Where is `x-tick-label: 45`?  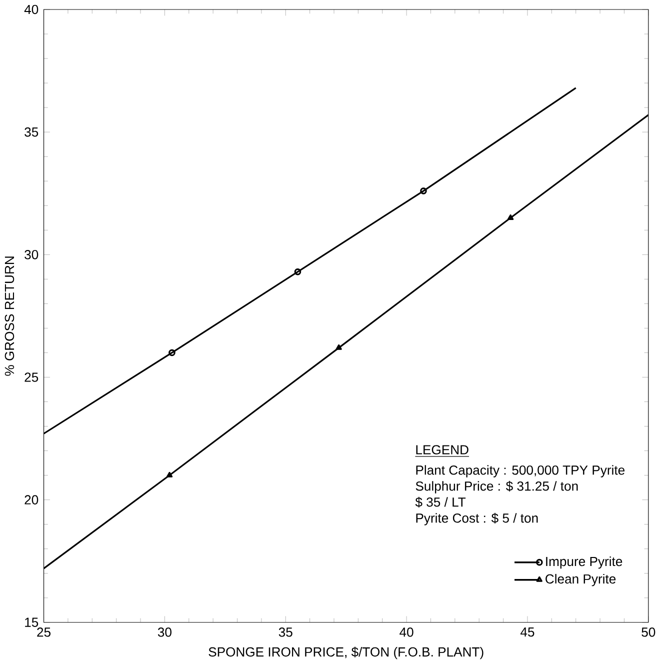
x-tick-label: 45 is located at coordinates (527, 632).